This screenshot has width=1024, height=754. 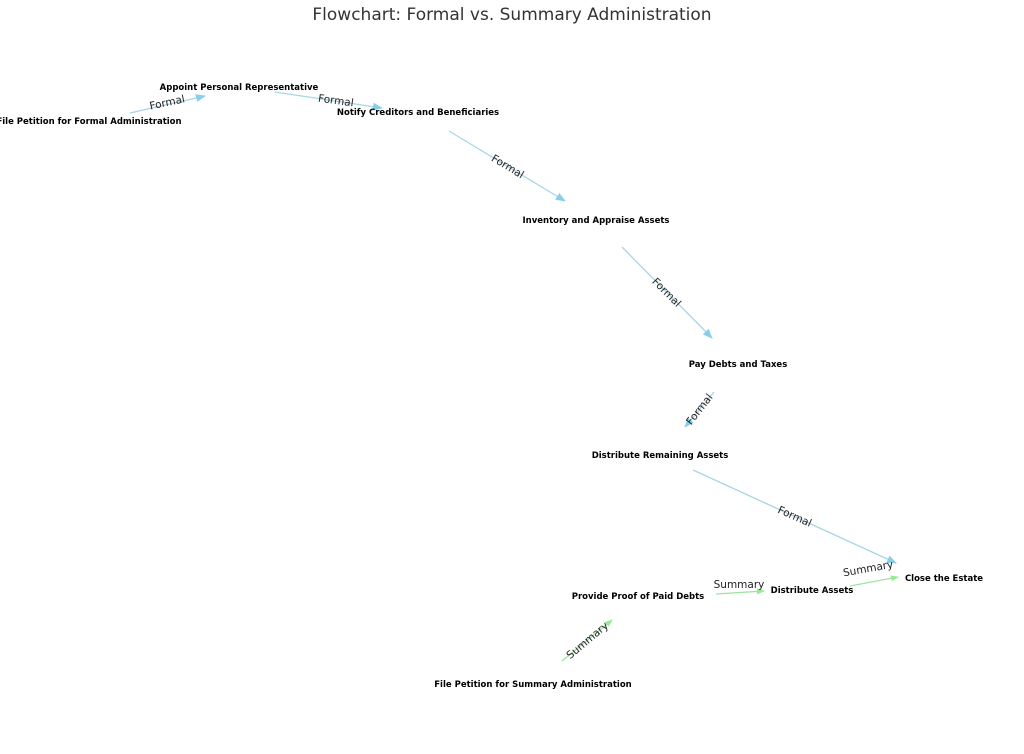 I want to click on edge-pay-to-distribute-remaining: Formal, so click(x=700, y=409).